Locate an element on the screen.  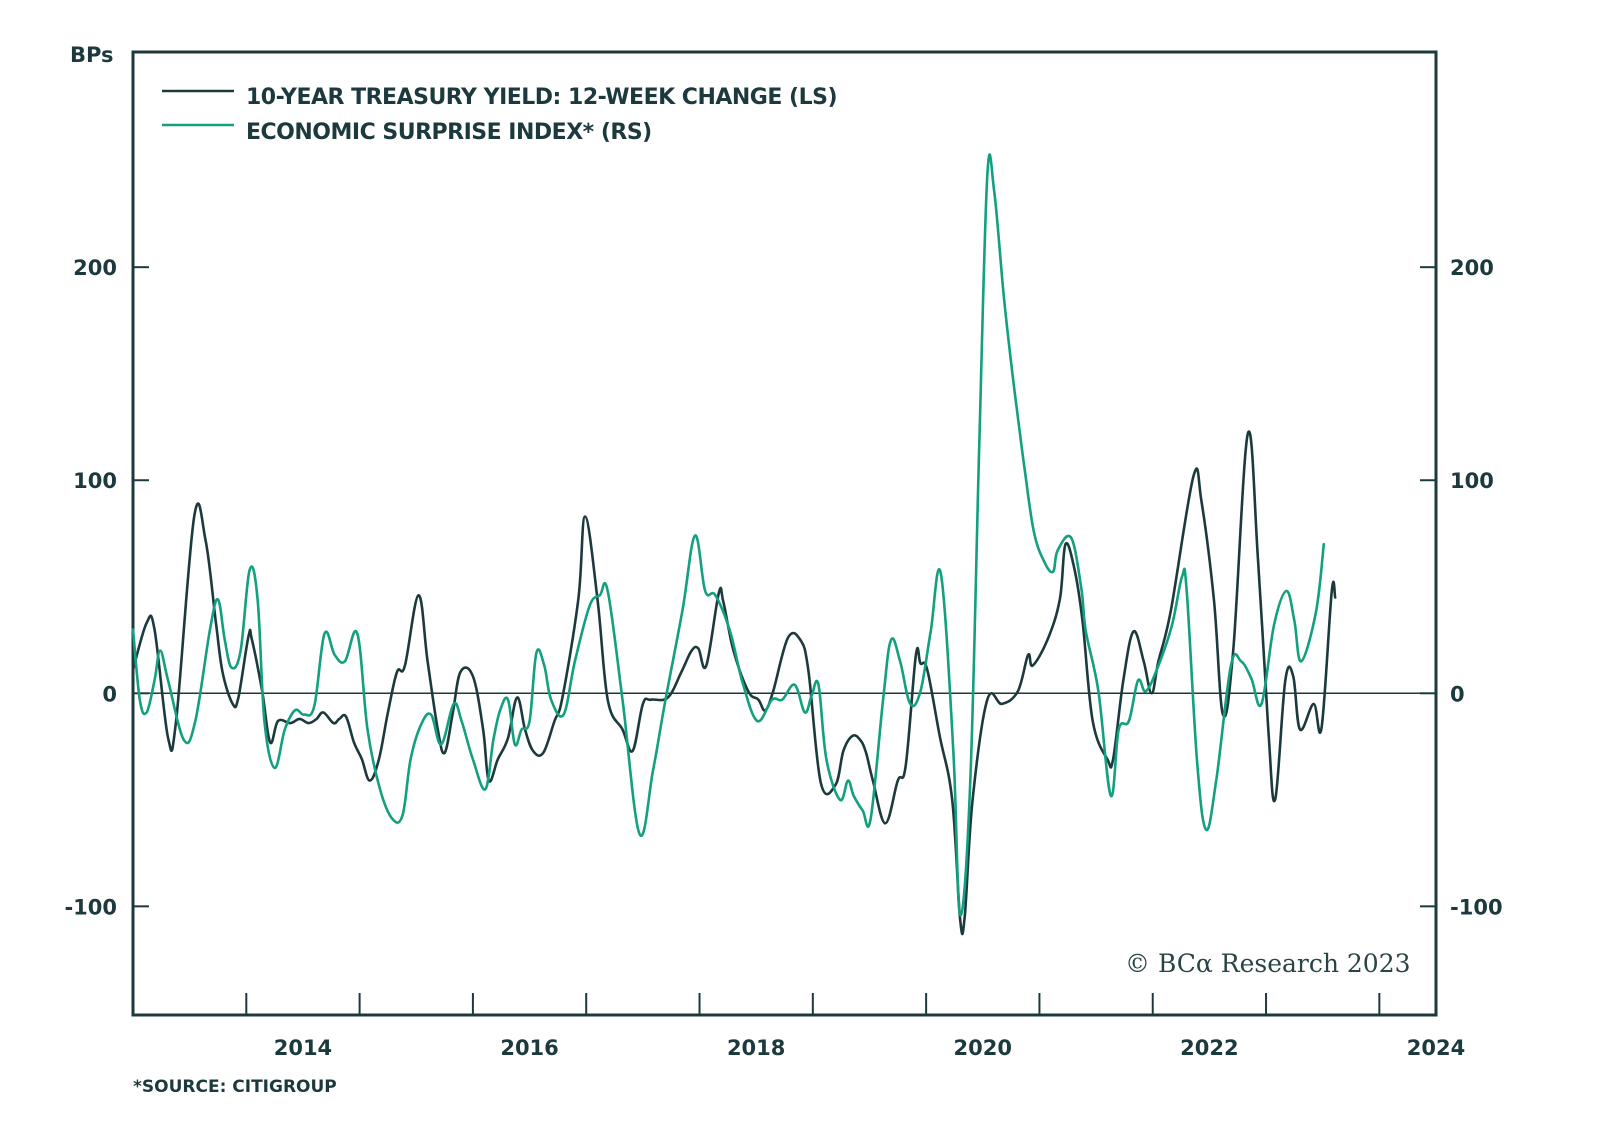
x-tick-label: 2020 is located at coordinates (983, 1048).